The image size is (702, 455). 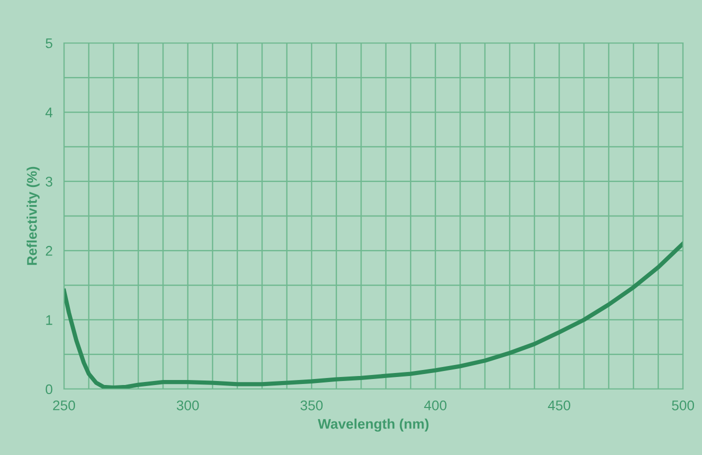 What do you see at coordinates (64, 405) in the screenshot?
I see `x-tick-label: 250` at bounding box center [64, 405].